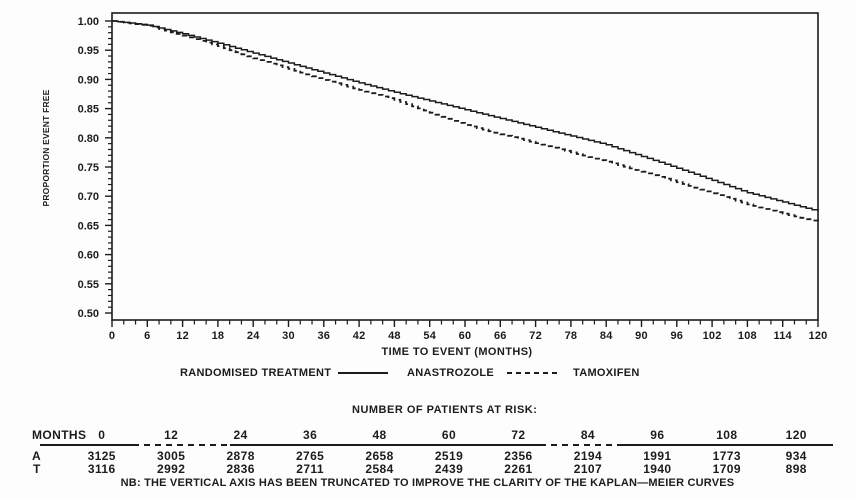  What do you see at coordinates (171, 435) in the screenshot?
I see `risk-col-header: 12` at bounding box center [171, 435].